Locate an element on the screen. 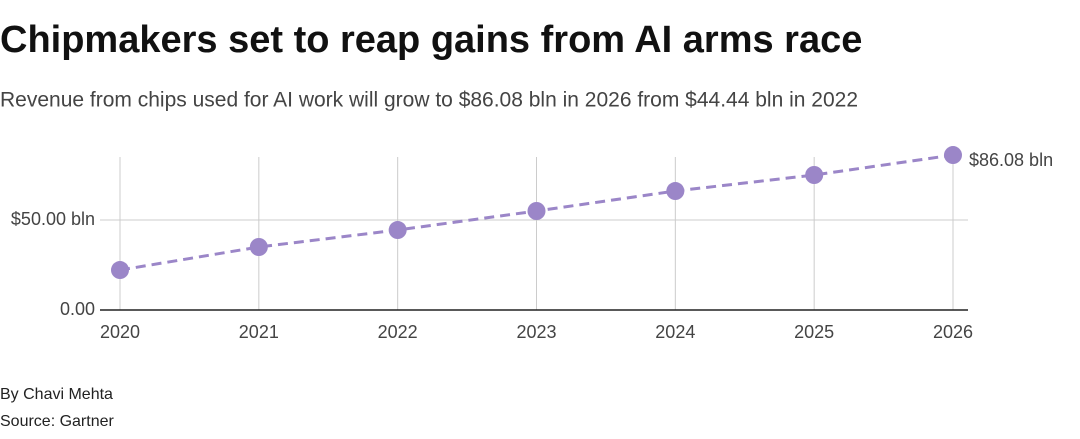 The height and width of the screenshot is (439, 1080). value-label: $86.08 bln is located at coordinates (1011, 160).